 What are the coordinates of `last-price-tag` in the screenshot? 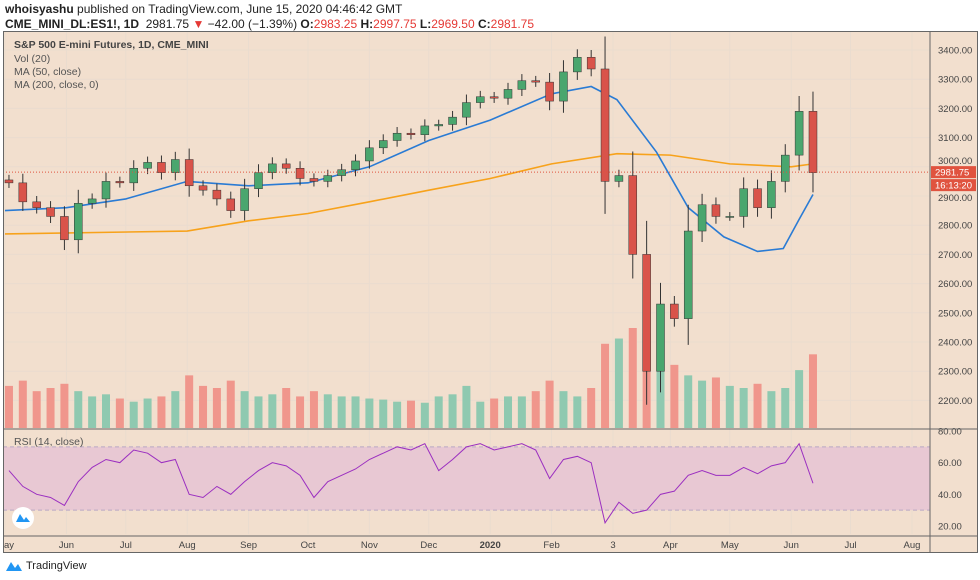 It's located at (953, 172).